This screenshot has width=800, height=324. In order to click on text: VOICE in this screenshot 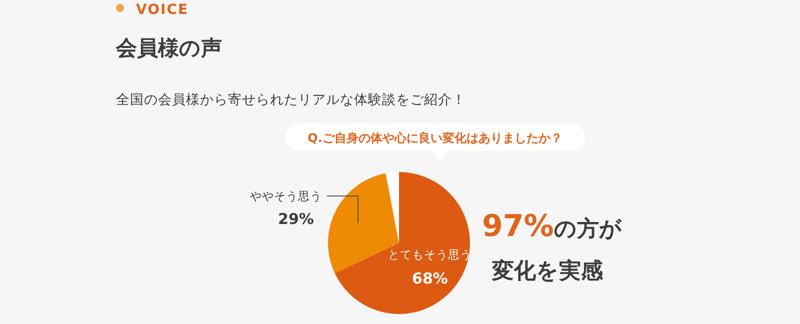, I will do `click(162, 10)`.